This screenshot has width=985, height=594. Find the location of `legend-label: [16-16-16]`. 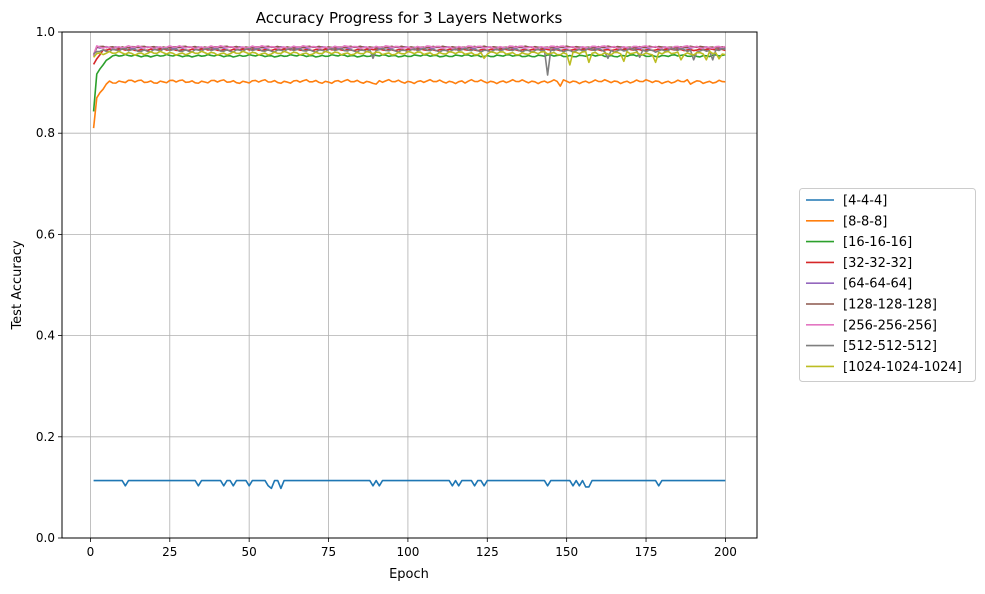

legend-label: [16-16-16] is located at coordinates (877, 242).